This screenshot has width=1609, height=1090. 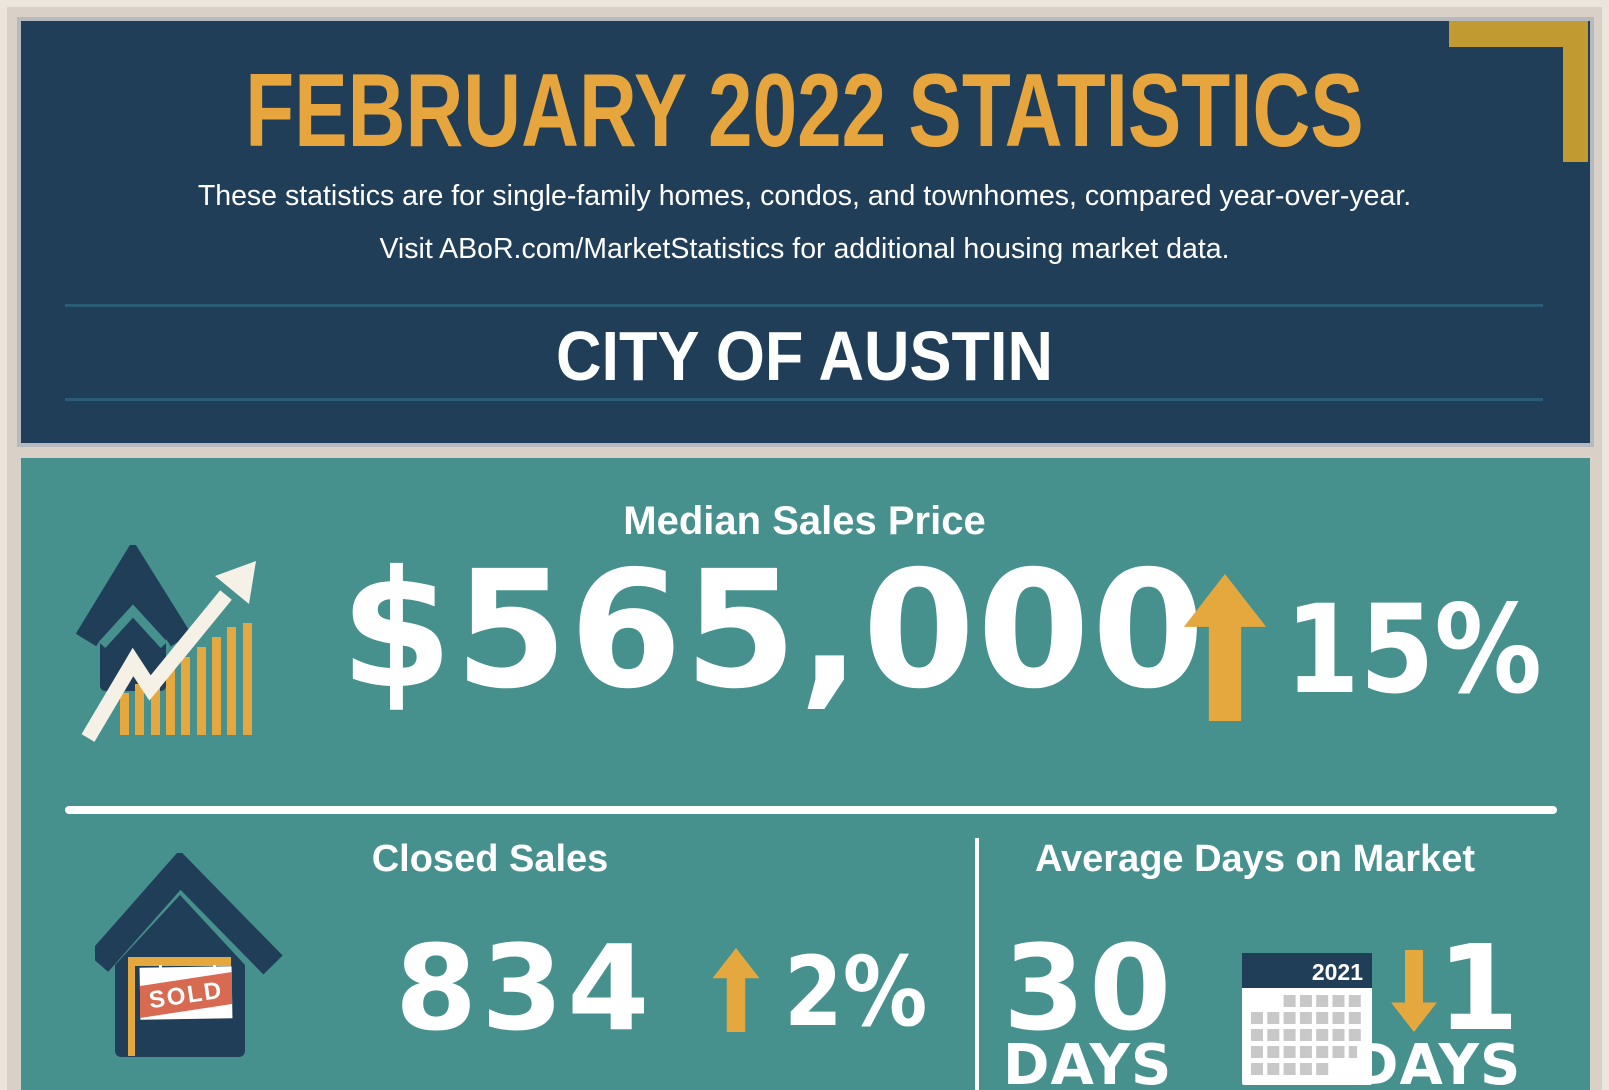 I want to click on median-price-value: $565,000, so click(x=773, y=631).